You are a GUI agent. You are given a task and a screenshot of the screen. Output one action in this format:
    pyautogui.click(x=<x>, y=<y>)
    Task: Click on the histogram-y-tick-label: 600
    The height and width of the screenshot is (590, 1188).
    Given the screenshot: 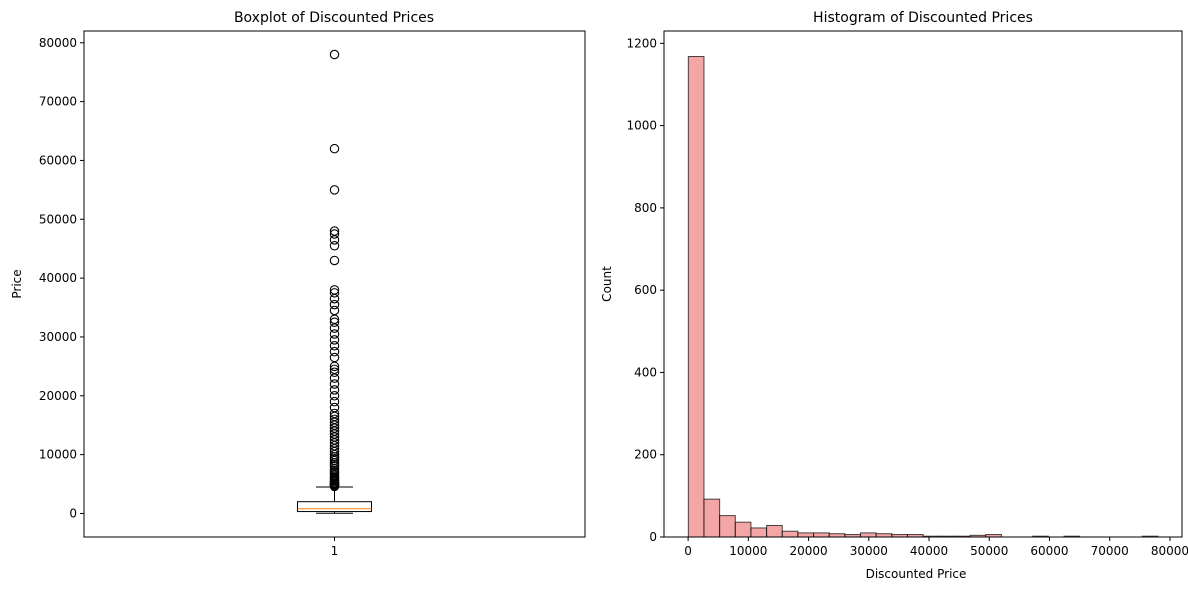 What is the action you would take?
    pyautogui.click(x=645, y=290)
    